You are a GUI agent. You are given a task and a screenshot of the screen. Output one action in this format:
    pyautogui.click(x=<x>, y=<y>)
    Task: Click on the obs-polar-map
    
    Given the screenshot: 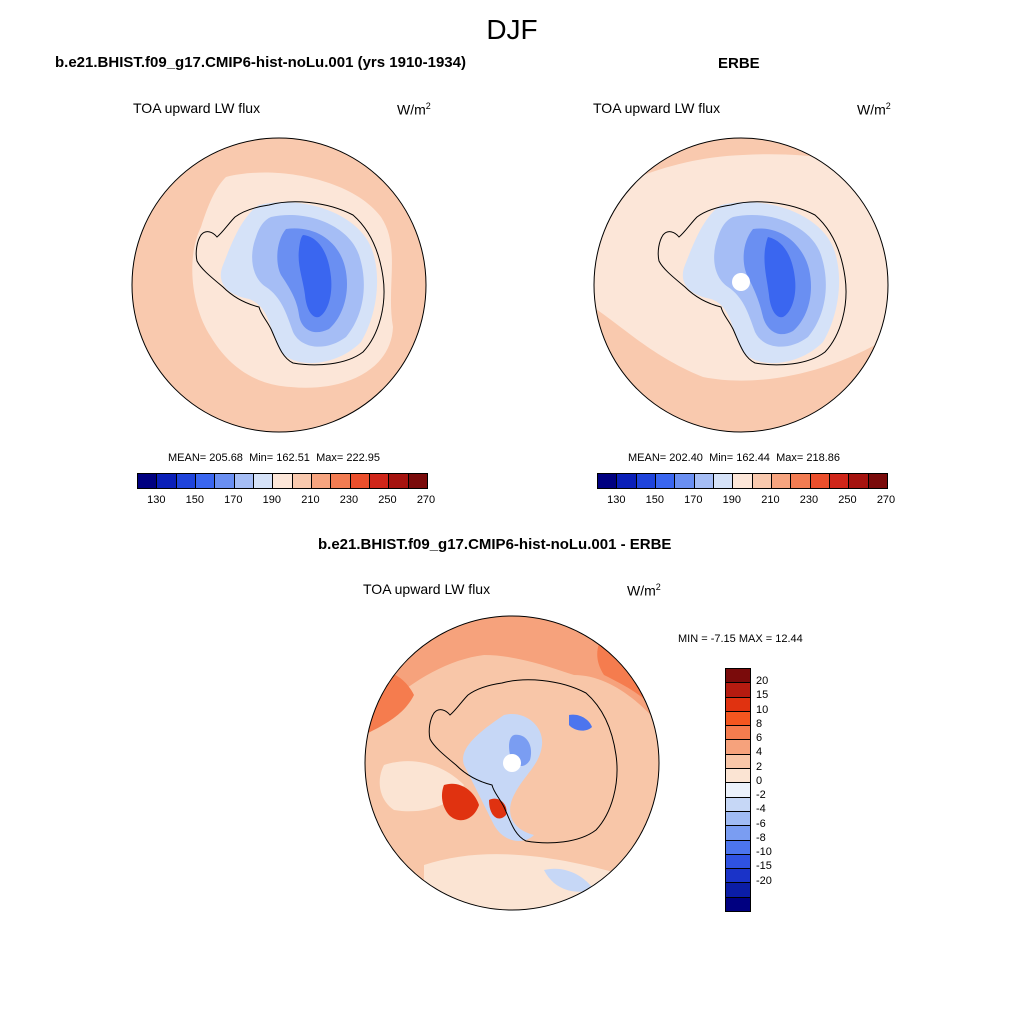 What is the action you would take?
    pyautogui.click(x=741, y=285)
    